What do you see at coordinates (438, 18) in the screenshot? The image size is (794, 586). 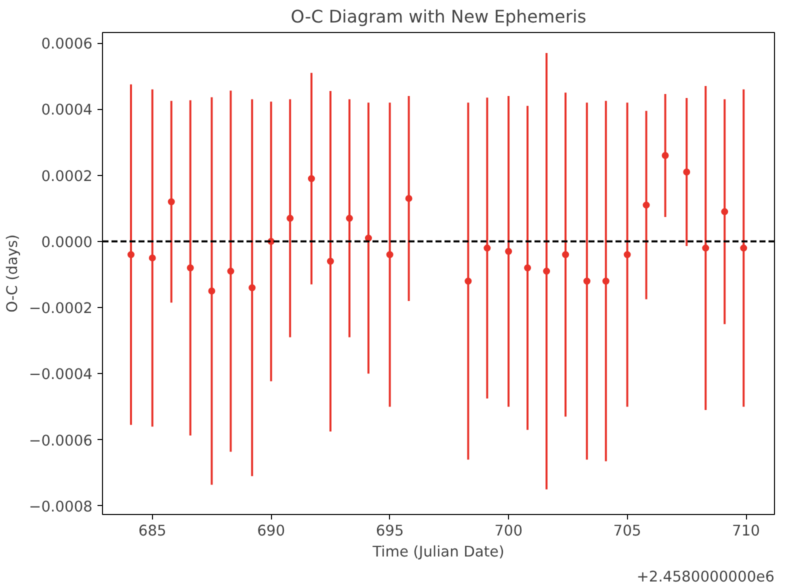 I see `chart-title: O-C Diagram with New Ephemeris` at bounding box center [438, 18].